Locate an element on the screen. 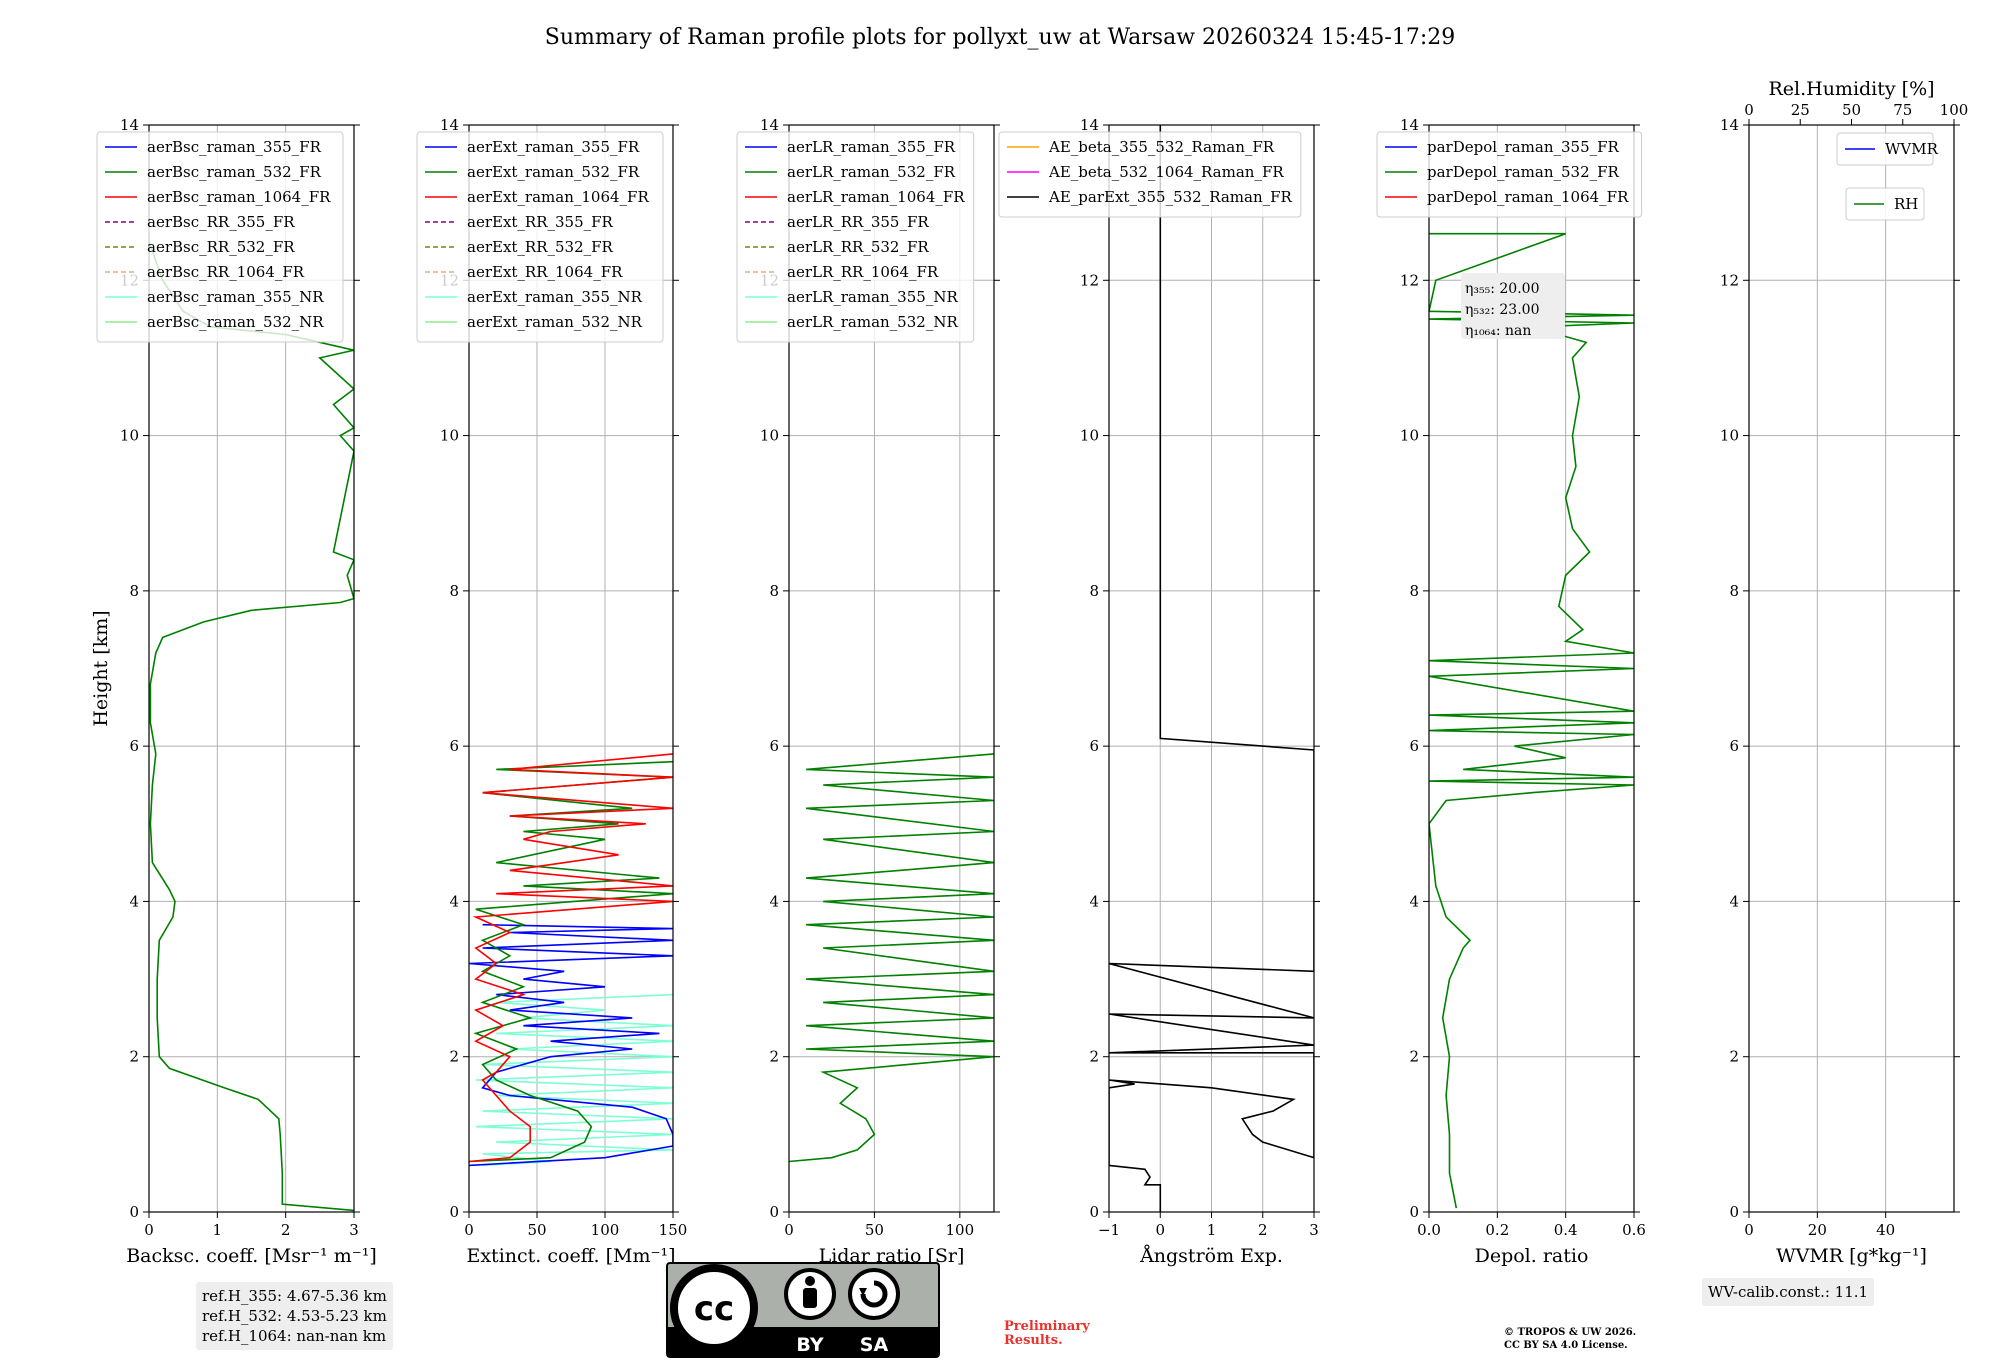  legend-label: aerLR_raman_1064_FR is located at coordinates (876, 197).